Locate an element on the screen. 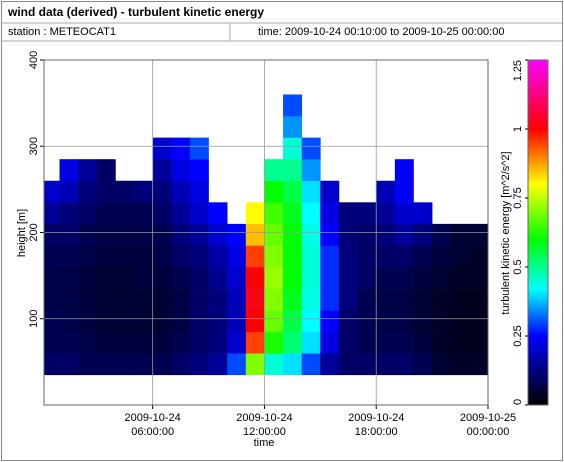 Image resolution: width=564 pixels, height=462 pixels. y-tick-label: 300 is located at coordinates (34, 146).